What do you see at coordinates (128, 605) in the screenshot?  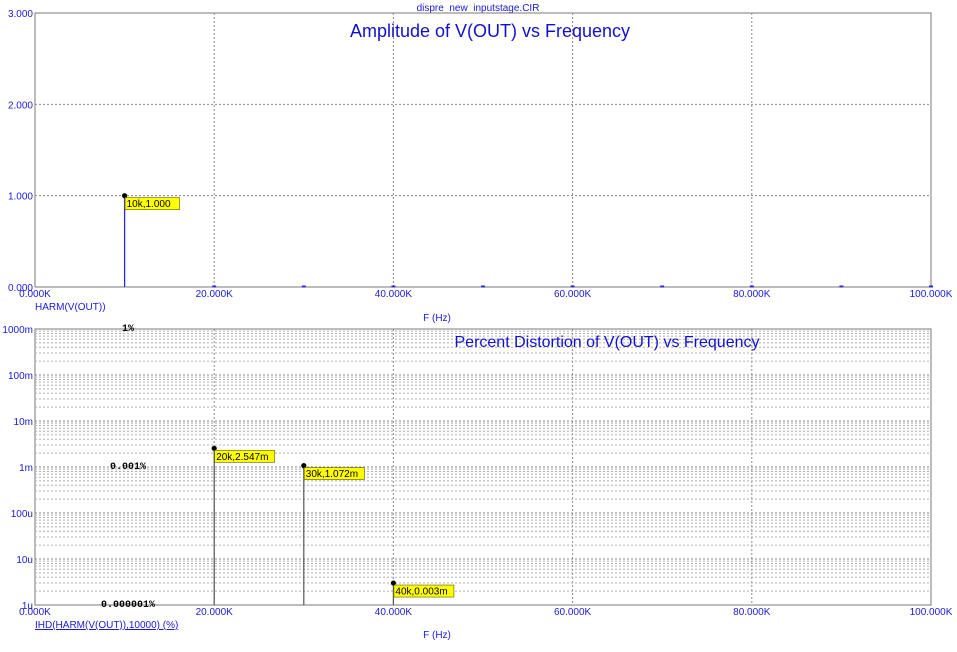 I see `percent-marker: 0.000001%` at bounding box center [128, 605].